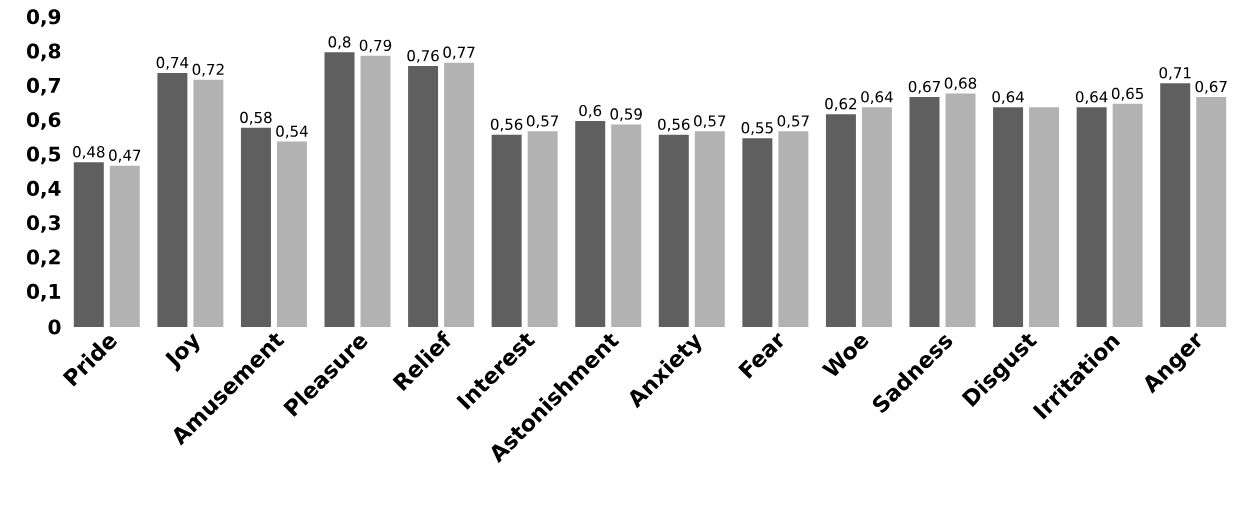  What do you see at coordinates (626, 115) in the screenshot?
I see `data-label: 0,59` at bounding box center [626, 115].